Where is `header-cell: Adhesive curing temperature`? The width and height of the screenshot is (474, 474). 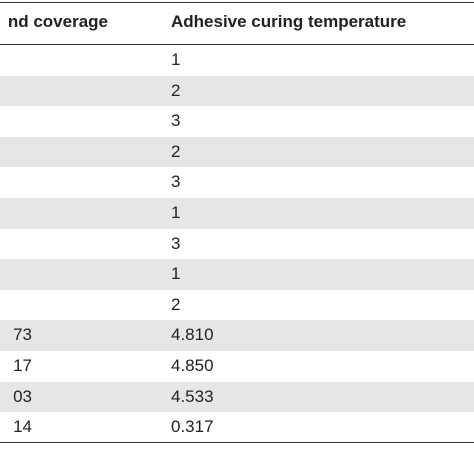
header-cell: Adhesive curing temperature is located at coordinates (289, 21).